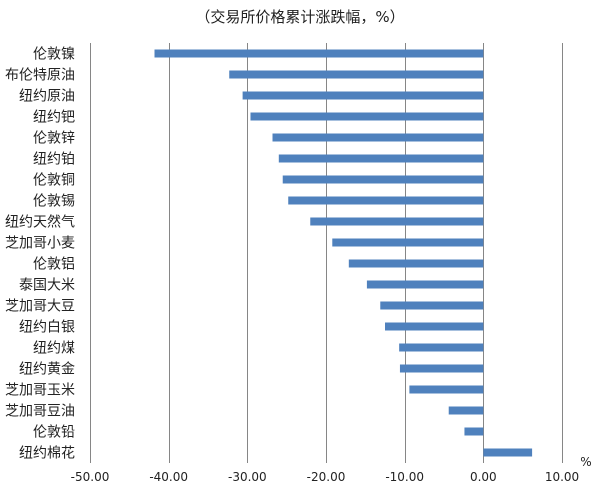  Describe the element at coordinates (54, 202) in the screenshot. I see `category-label: 伦敦锡` at that location.